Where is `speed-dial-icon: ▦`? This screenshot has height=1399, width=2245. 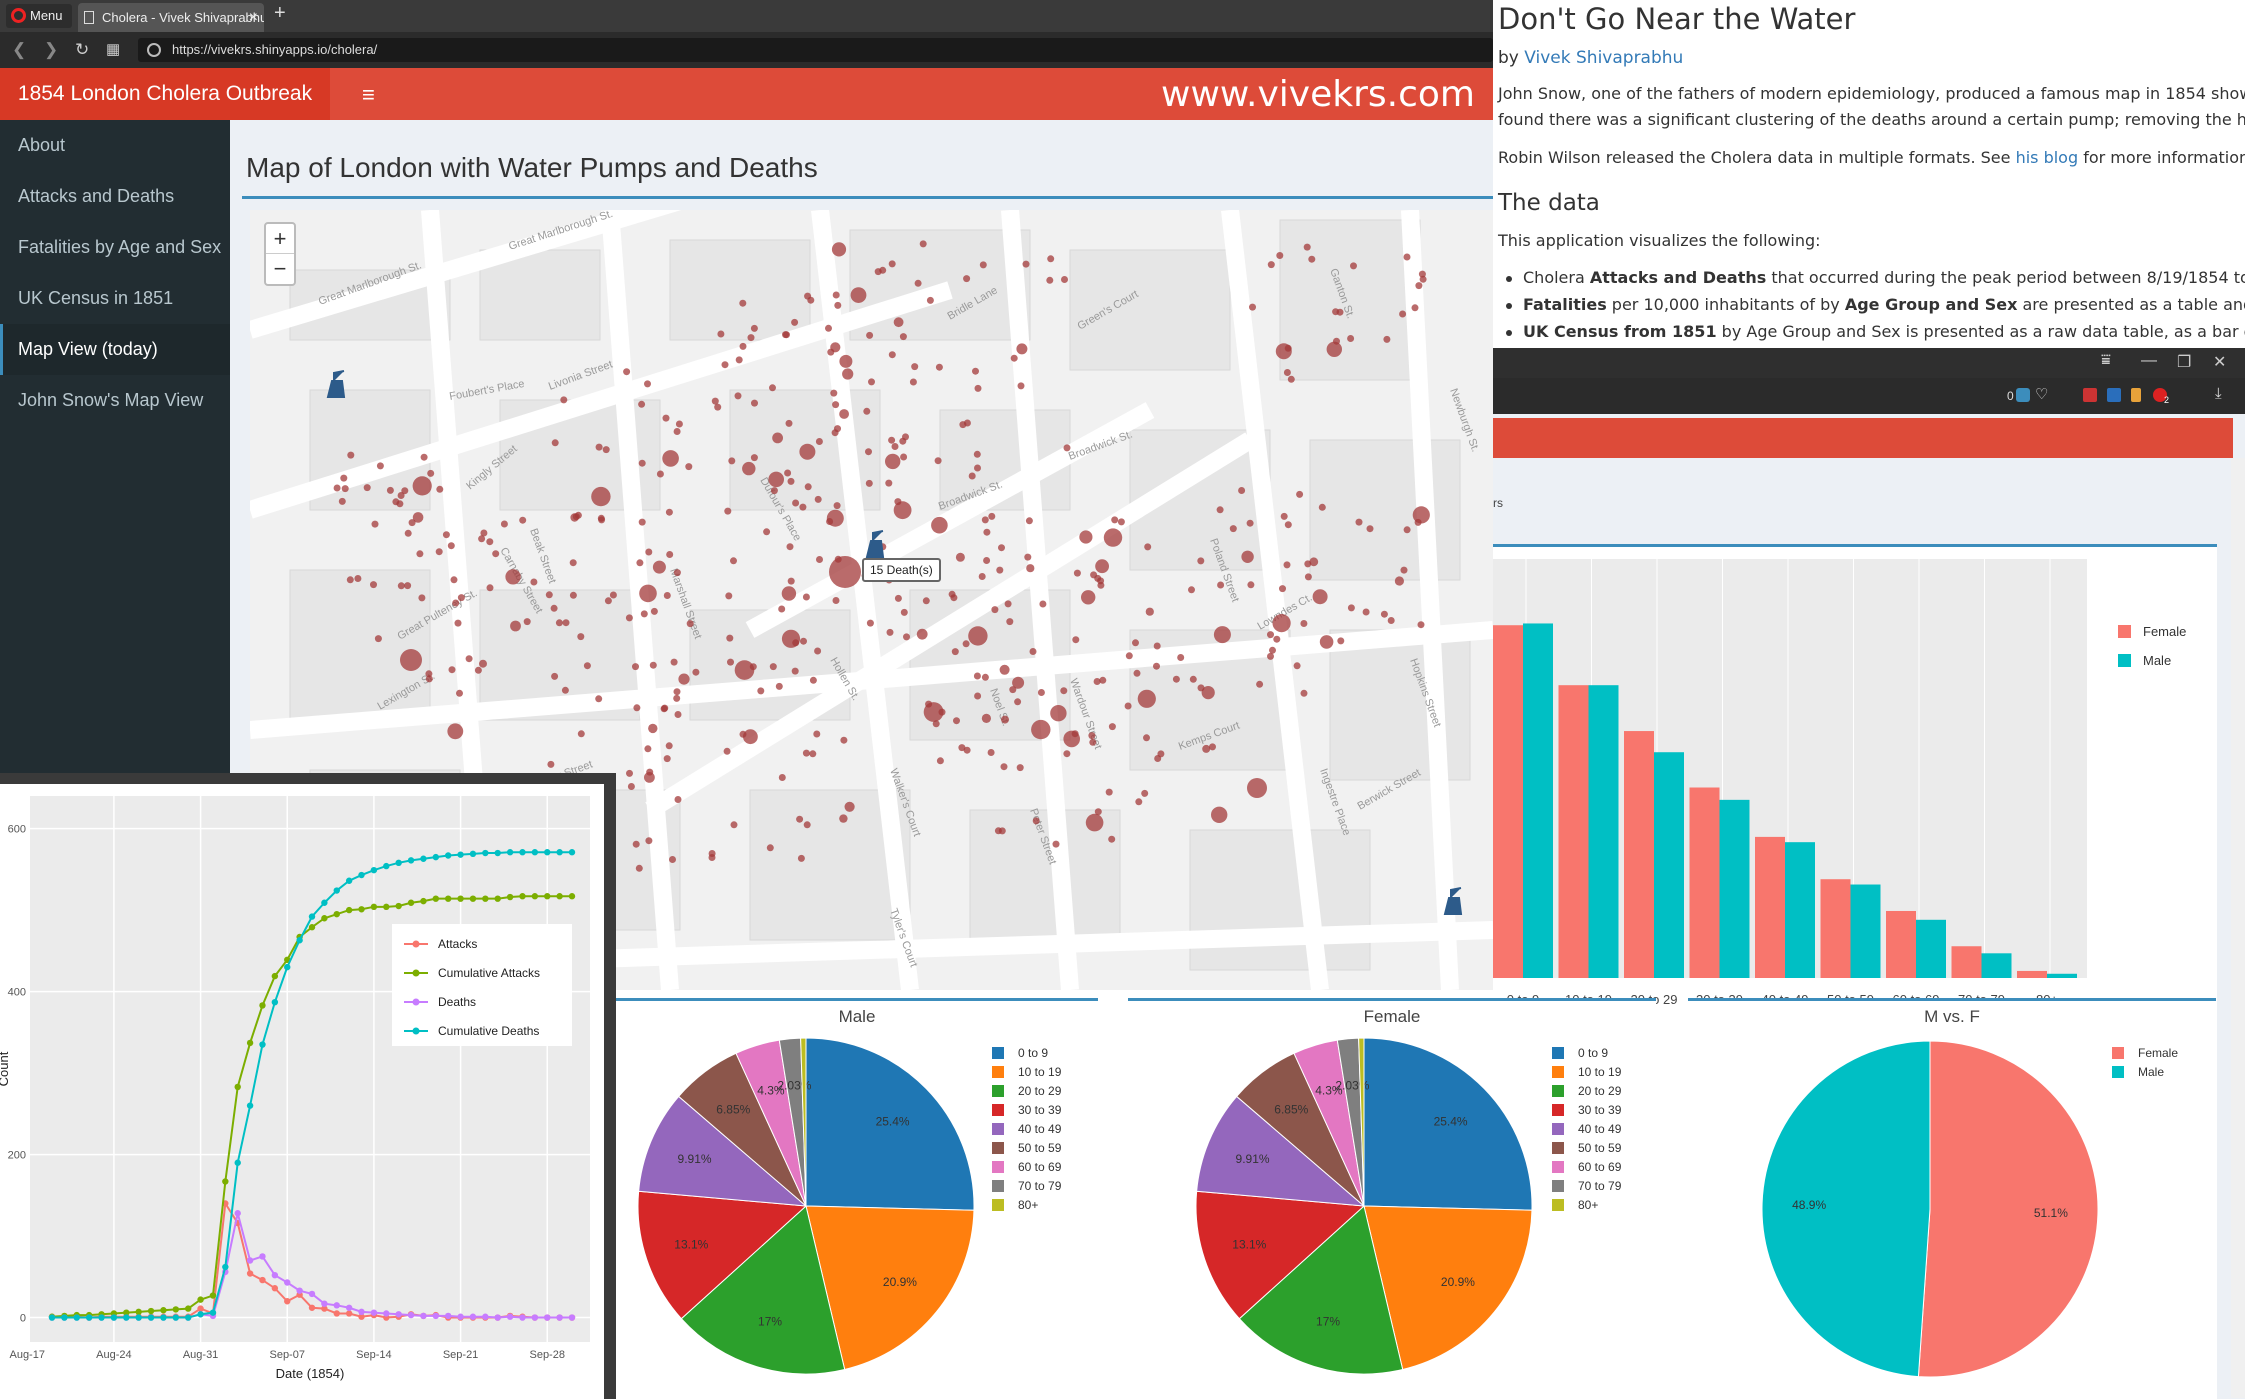 speed-dial-icon: ▦ is located at coordinates (113, 49).